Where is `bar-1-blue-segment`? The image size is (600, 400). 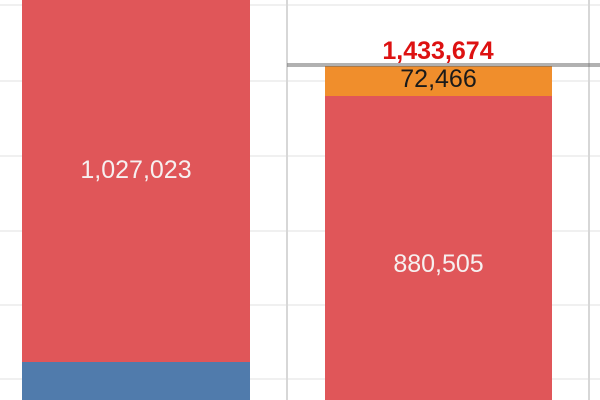 bar-1-blue-segment is located at coordinates (136, 381).